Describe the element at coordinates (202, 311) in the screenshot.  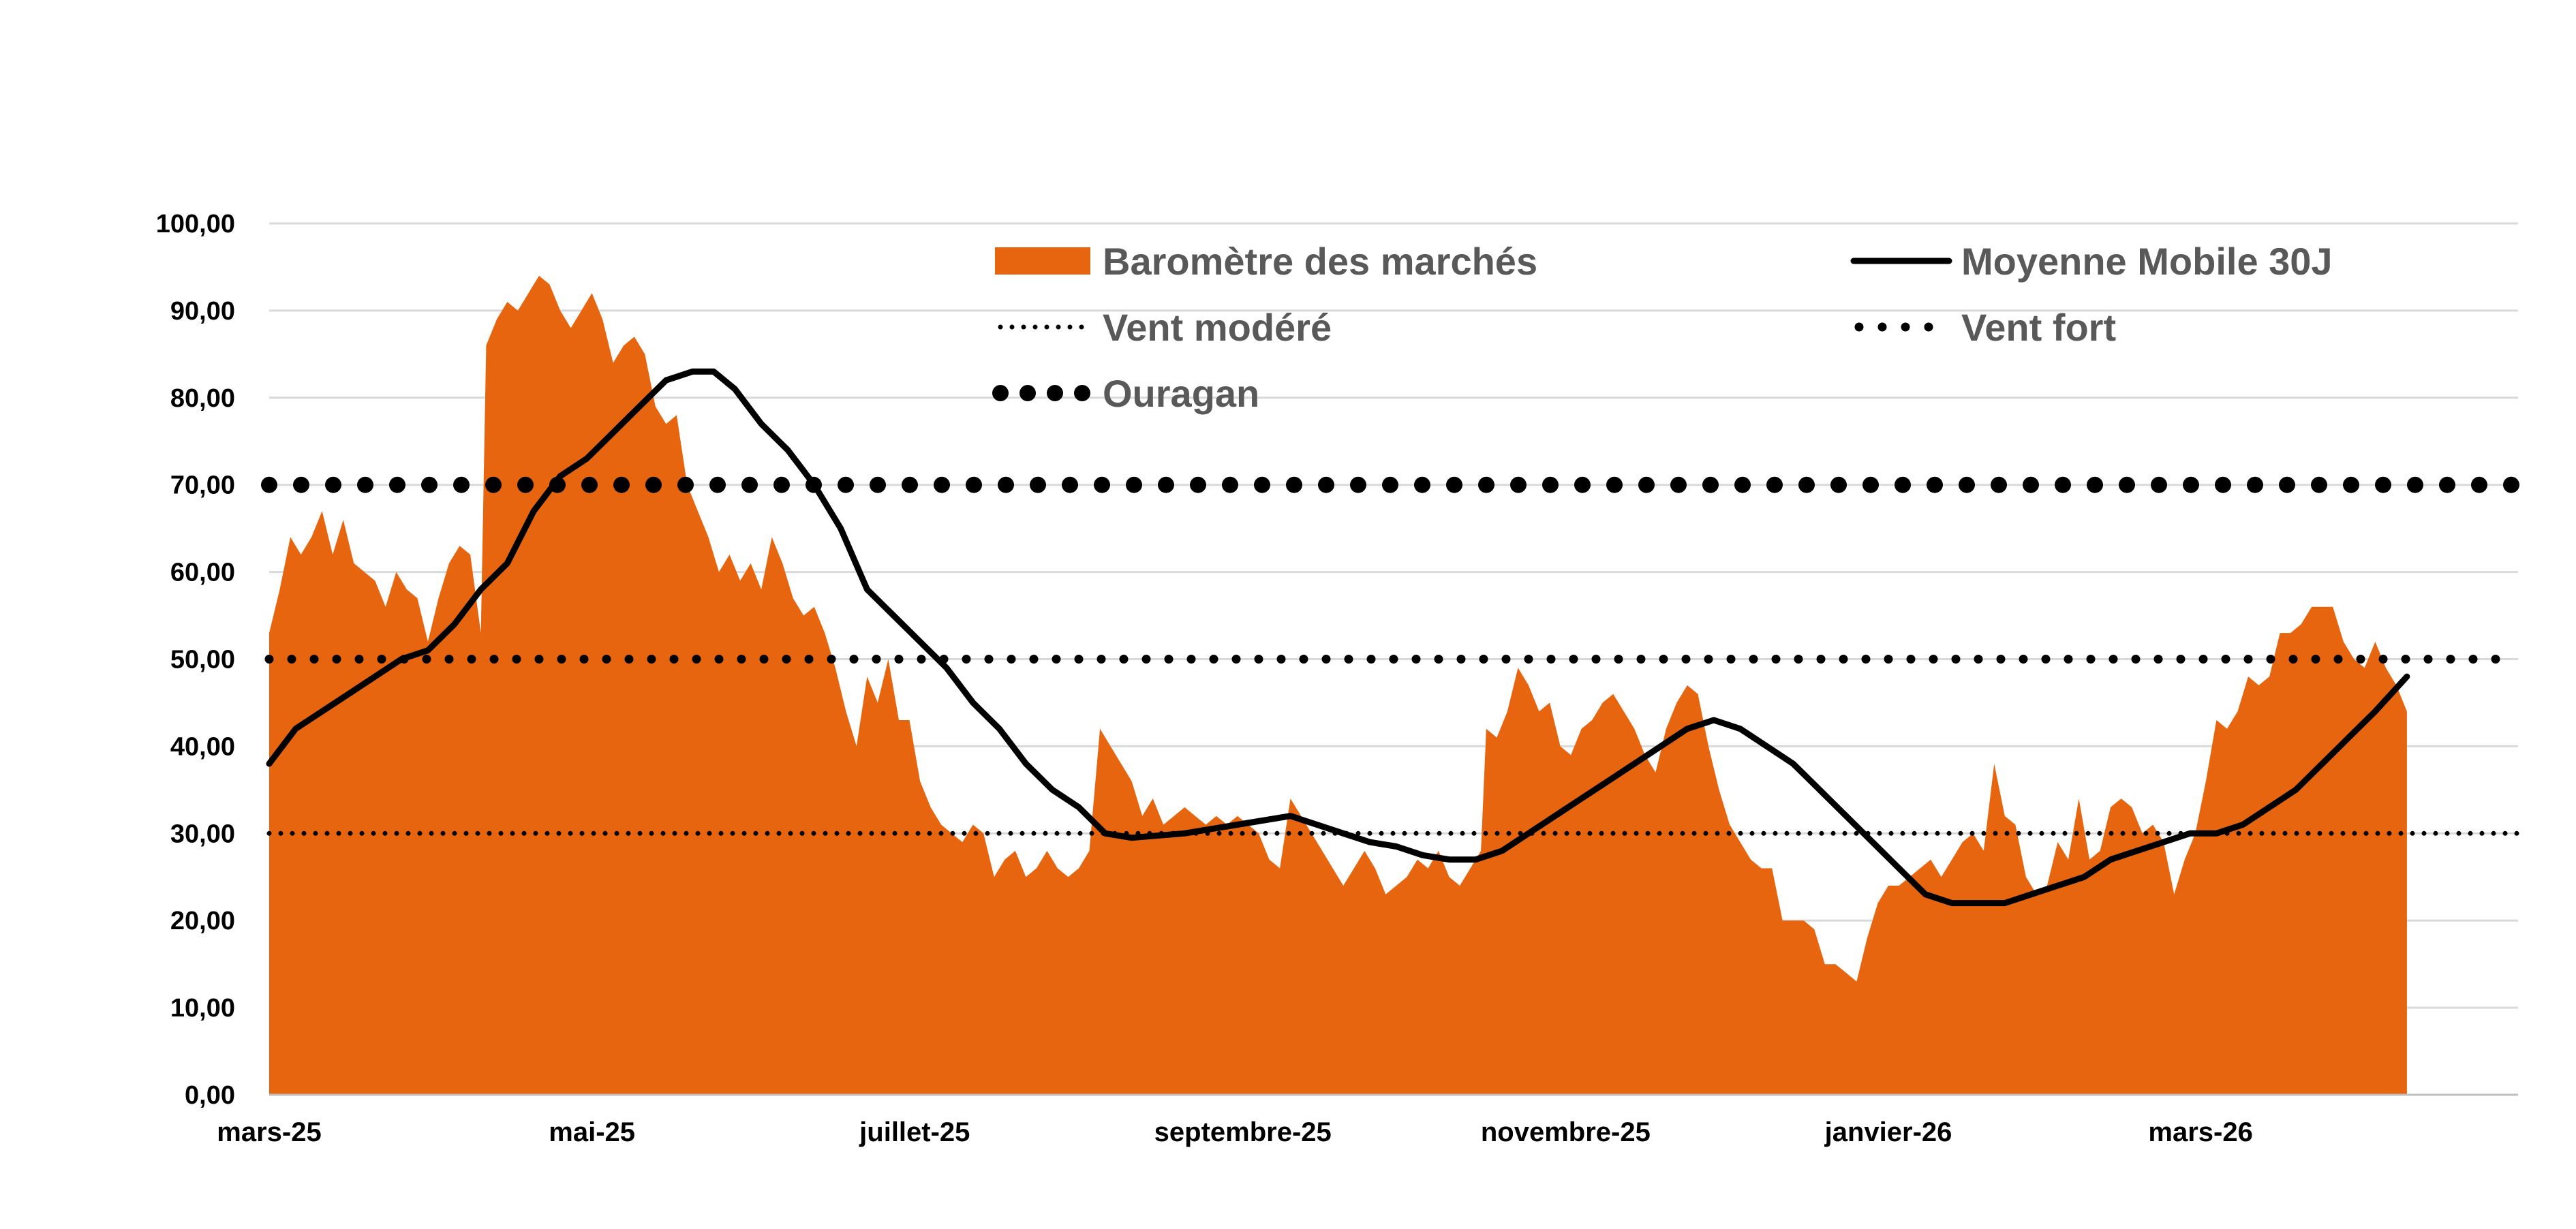
I see `y-tick-label: 90,00` at that location.